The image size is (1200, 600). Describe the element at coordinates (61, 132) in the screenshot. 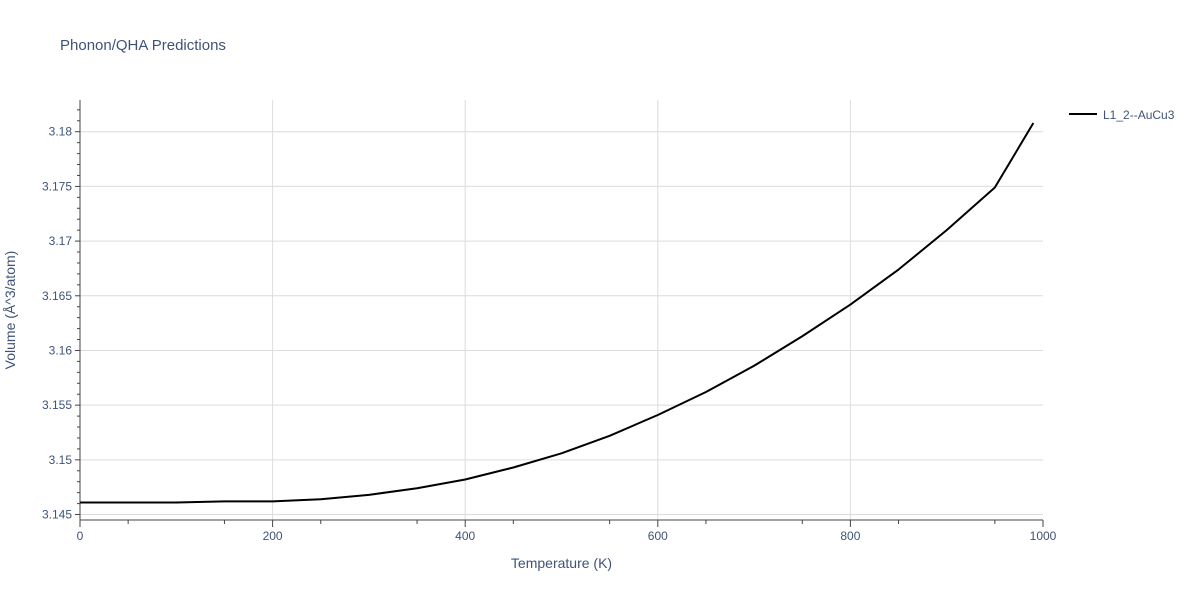

I see `y-tick-label: 3.18` at that location.